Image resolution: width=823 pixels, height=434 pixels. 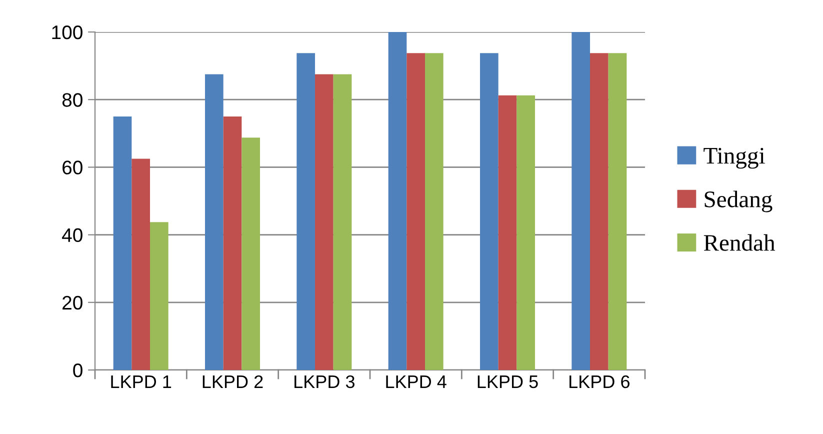 What do you see at coordinates (72, 167) in the screenshot?
I see `y-tick-label: 60` at bounding box center [72, 167].